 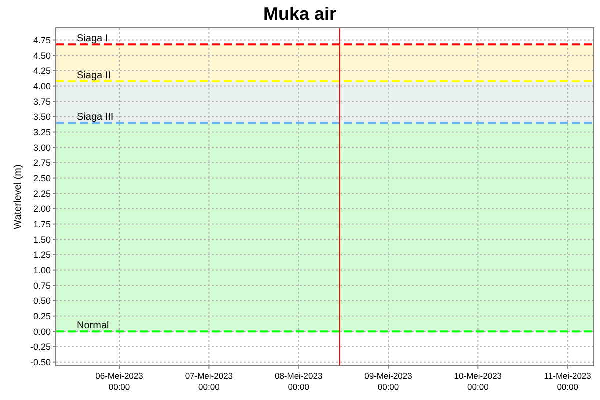 What do you see at coordinates (209, 381) in the screenshot?
I see `x-tick-label: 07-Mei-2023 00:00` at bounding box center [209, 381].